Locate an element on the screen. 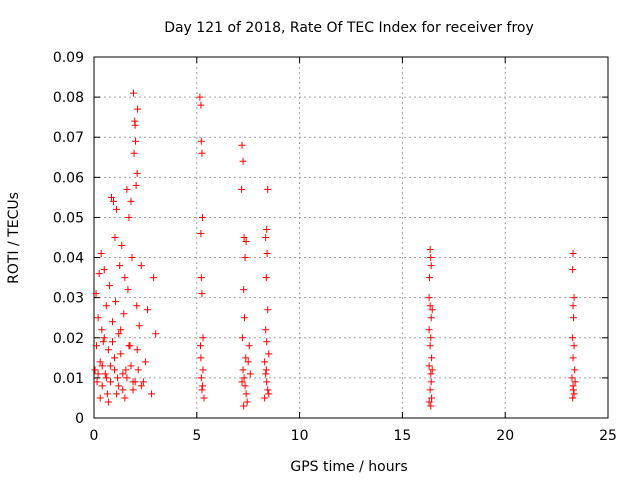  x-tick-label: 5 is located at coordinates (196, 436).